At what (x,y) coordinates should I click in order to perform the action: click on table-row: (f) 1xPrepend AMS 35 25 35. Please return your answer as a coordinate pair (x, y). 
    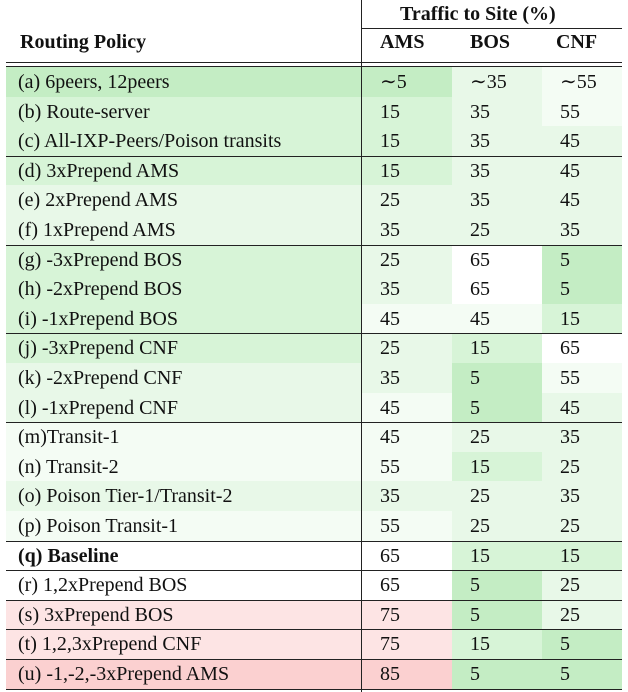
    Looking at the image, I should click on (314, 230).